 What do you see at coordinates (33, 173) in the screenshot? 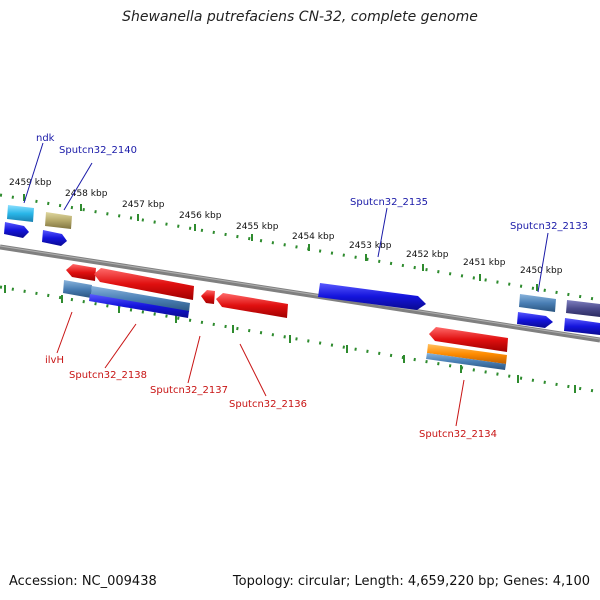
I see `leader-ndk` at bounding box center [33, 173].